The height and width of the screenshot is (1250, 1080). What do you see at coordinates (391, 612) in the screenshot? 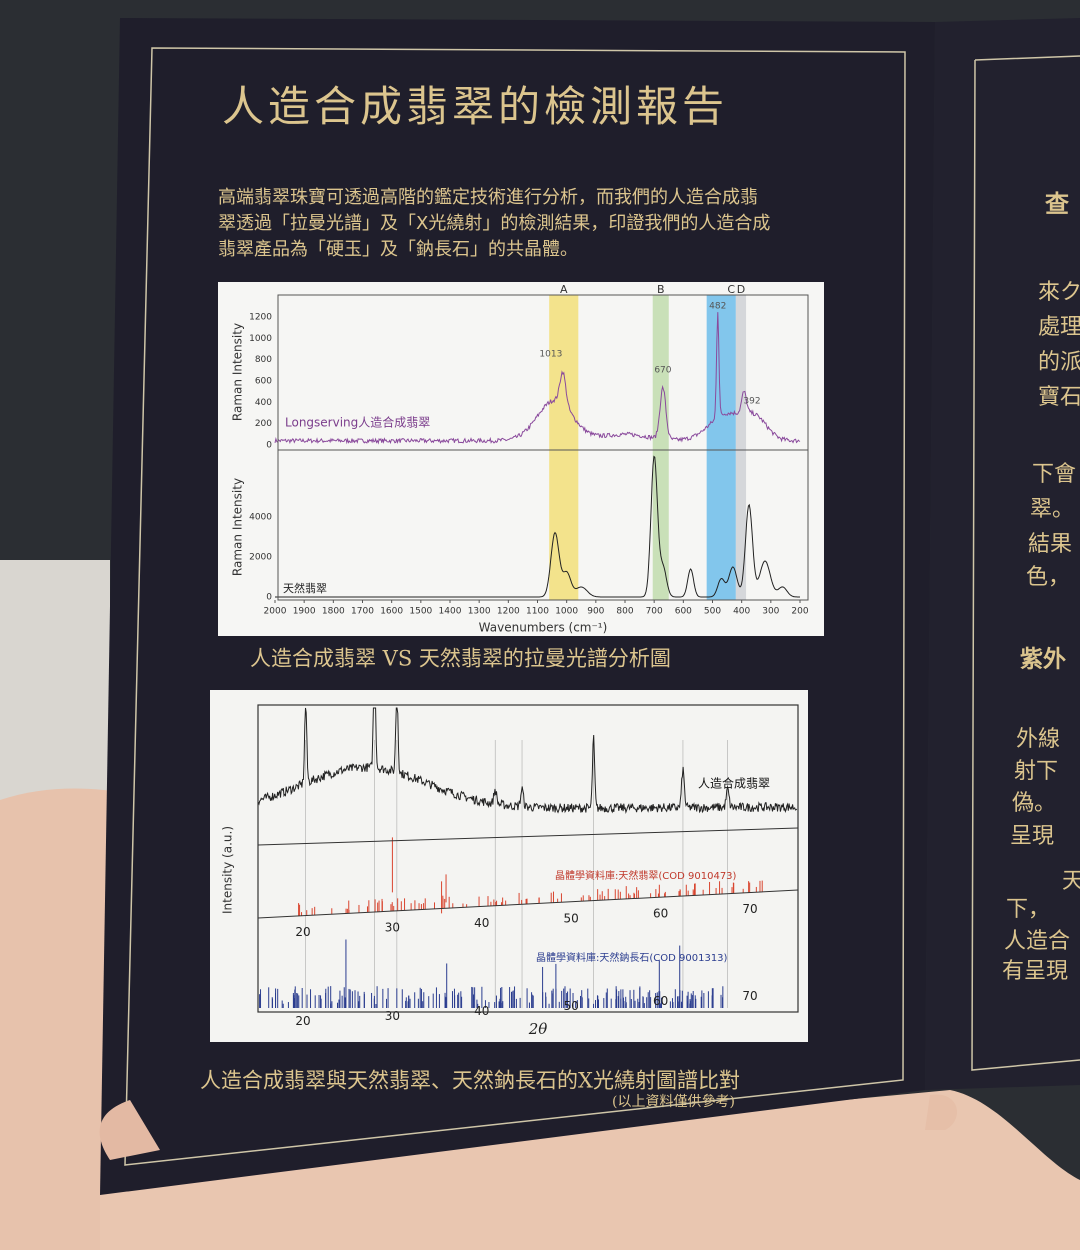
I see `x-tick-label: 1600` at bounding box center [391, 612].